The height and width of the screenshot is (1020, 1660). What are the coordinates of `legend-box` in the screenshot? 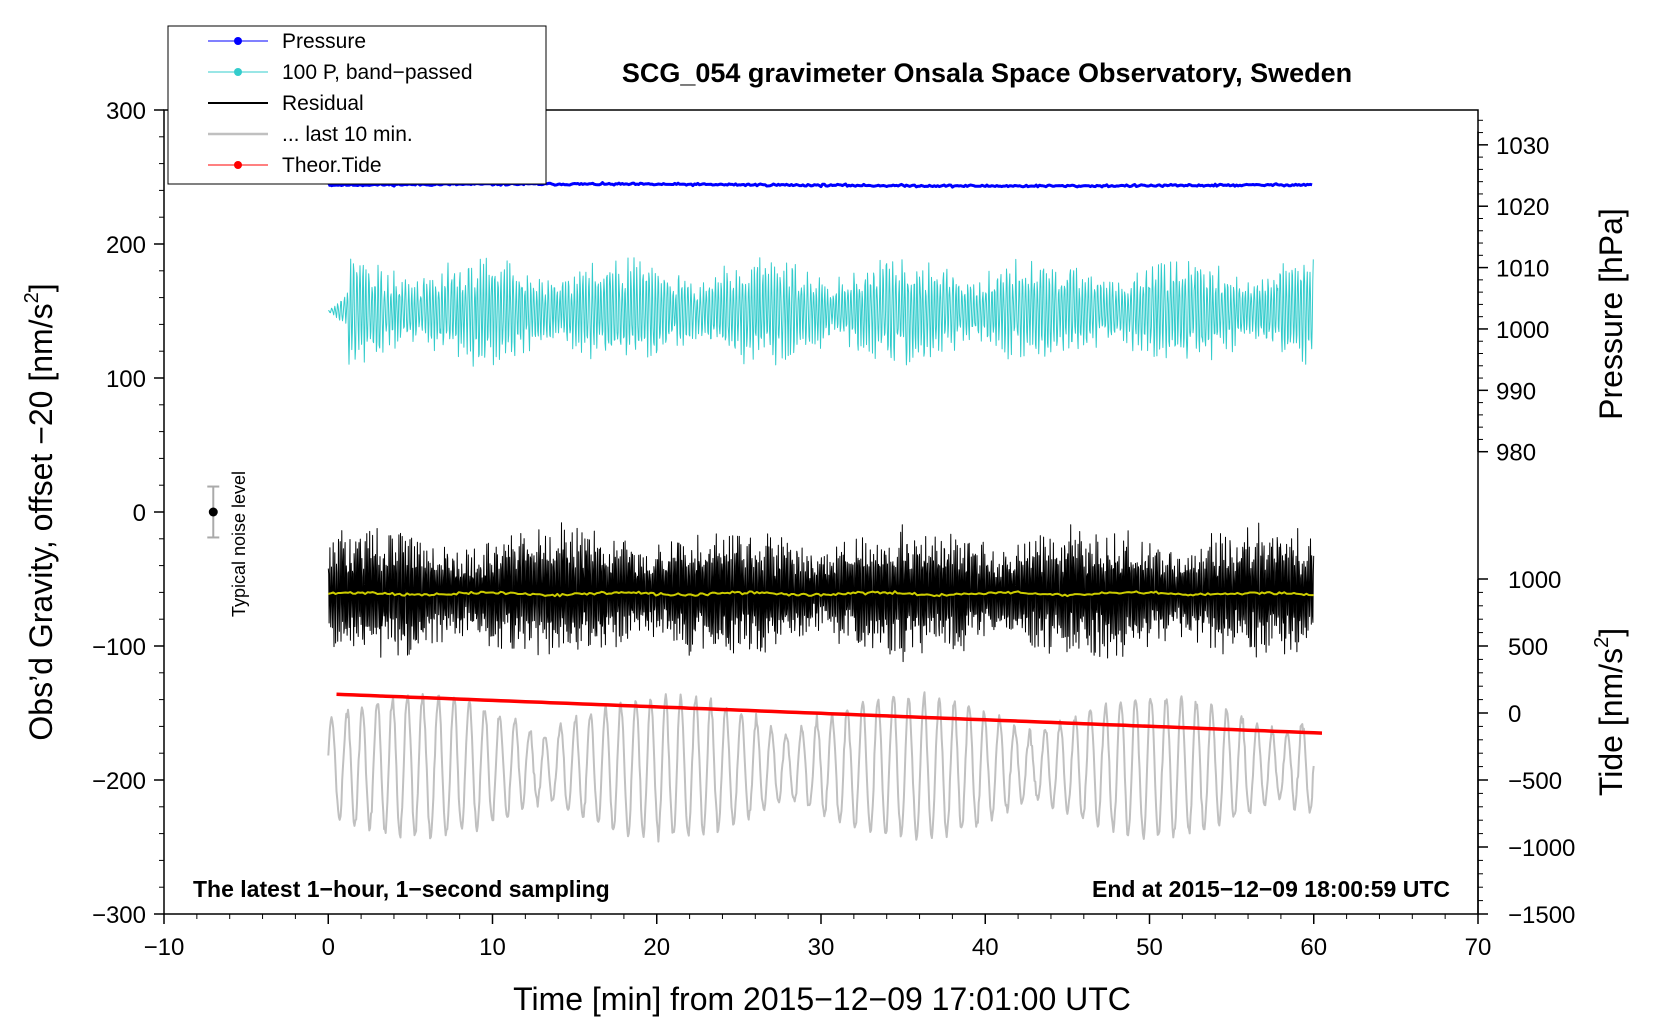 It's located at (357, 105).